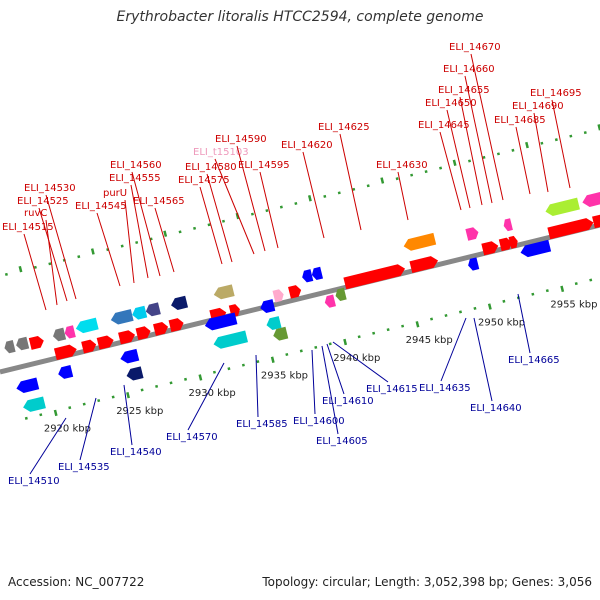 The width and height of the screenshot is (600, 600). What do you see at coordinates (212, 393) in the screenshot?
I see `tick-label: 2930 kbp` at bounding box center [212, 393].